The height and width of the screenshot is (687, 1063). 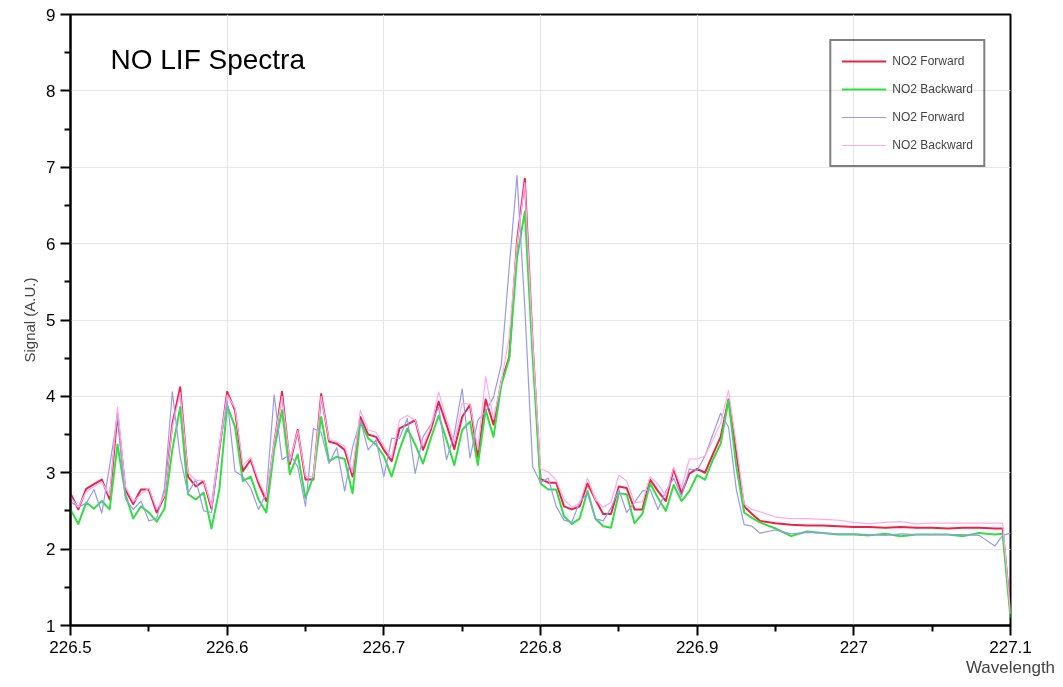 I want to click on x-tick-label: 226.9, so click(x=697, y=647).